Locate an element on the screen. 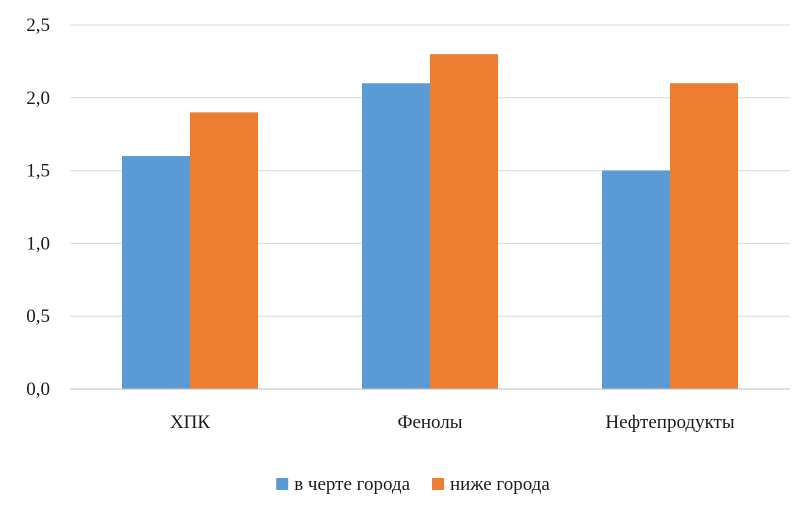  legend-label: в черте города is located at coordinates (352, 484).